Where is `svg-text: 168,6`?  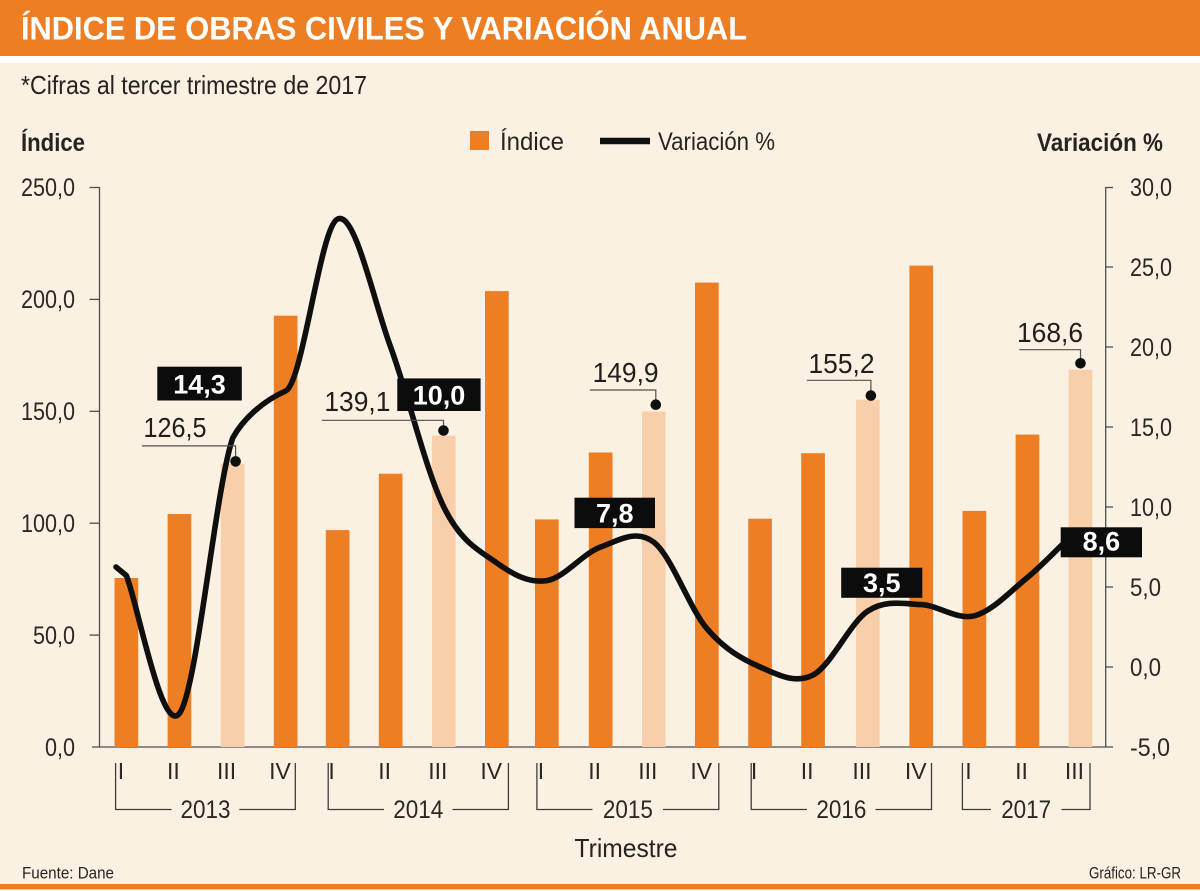 svg-text: 168,6 is located at coordinates (1050, 332).